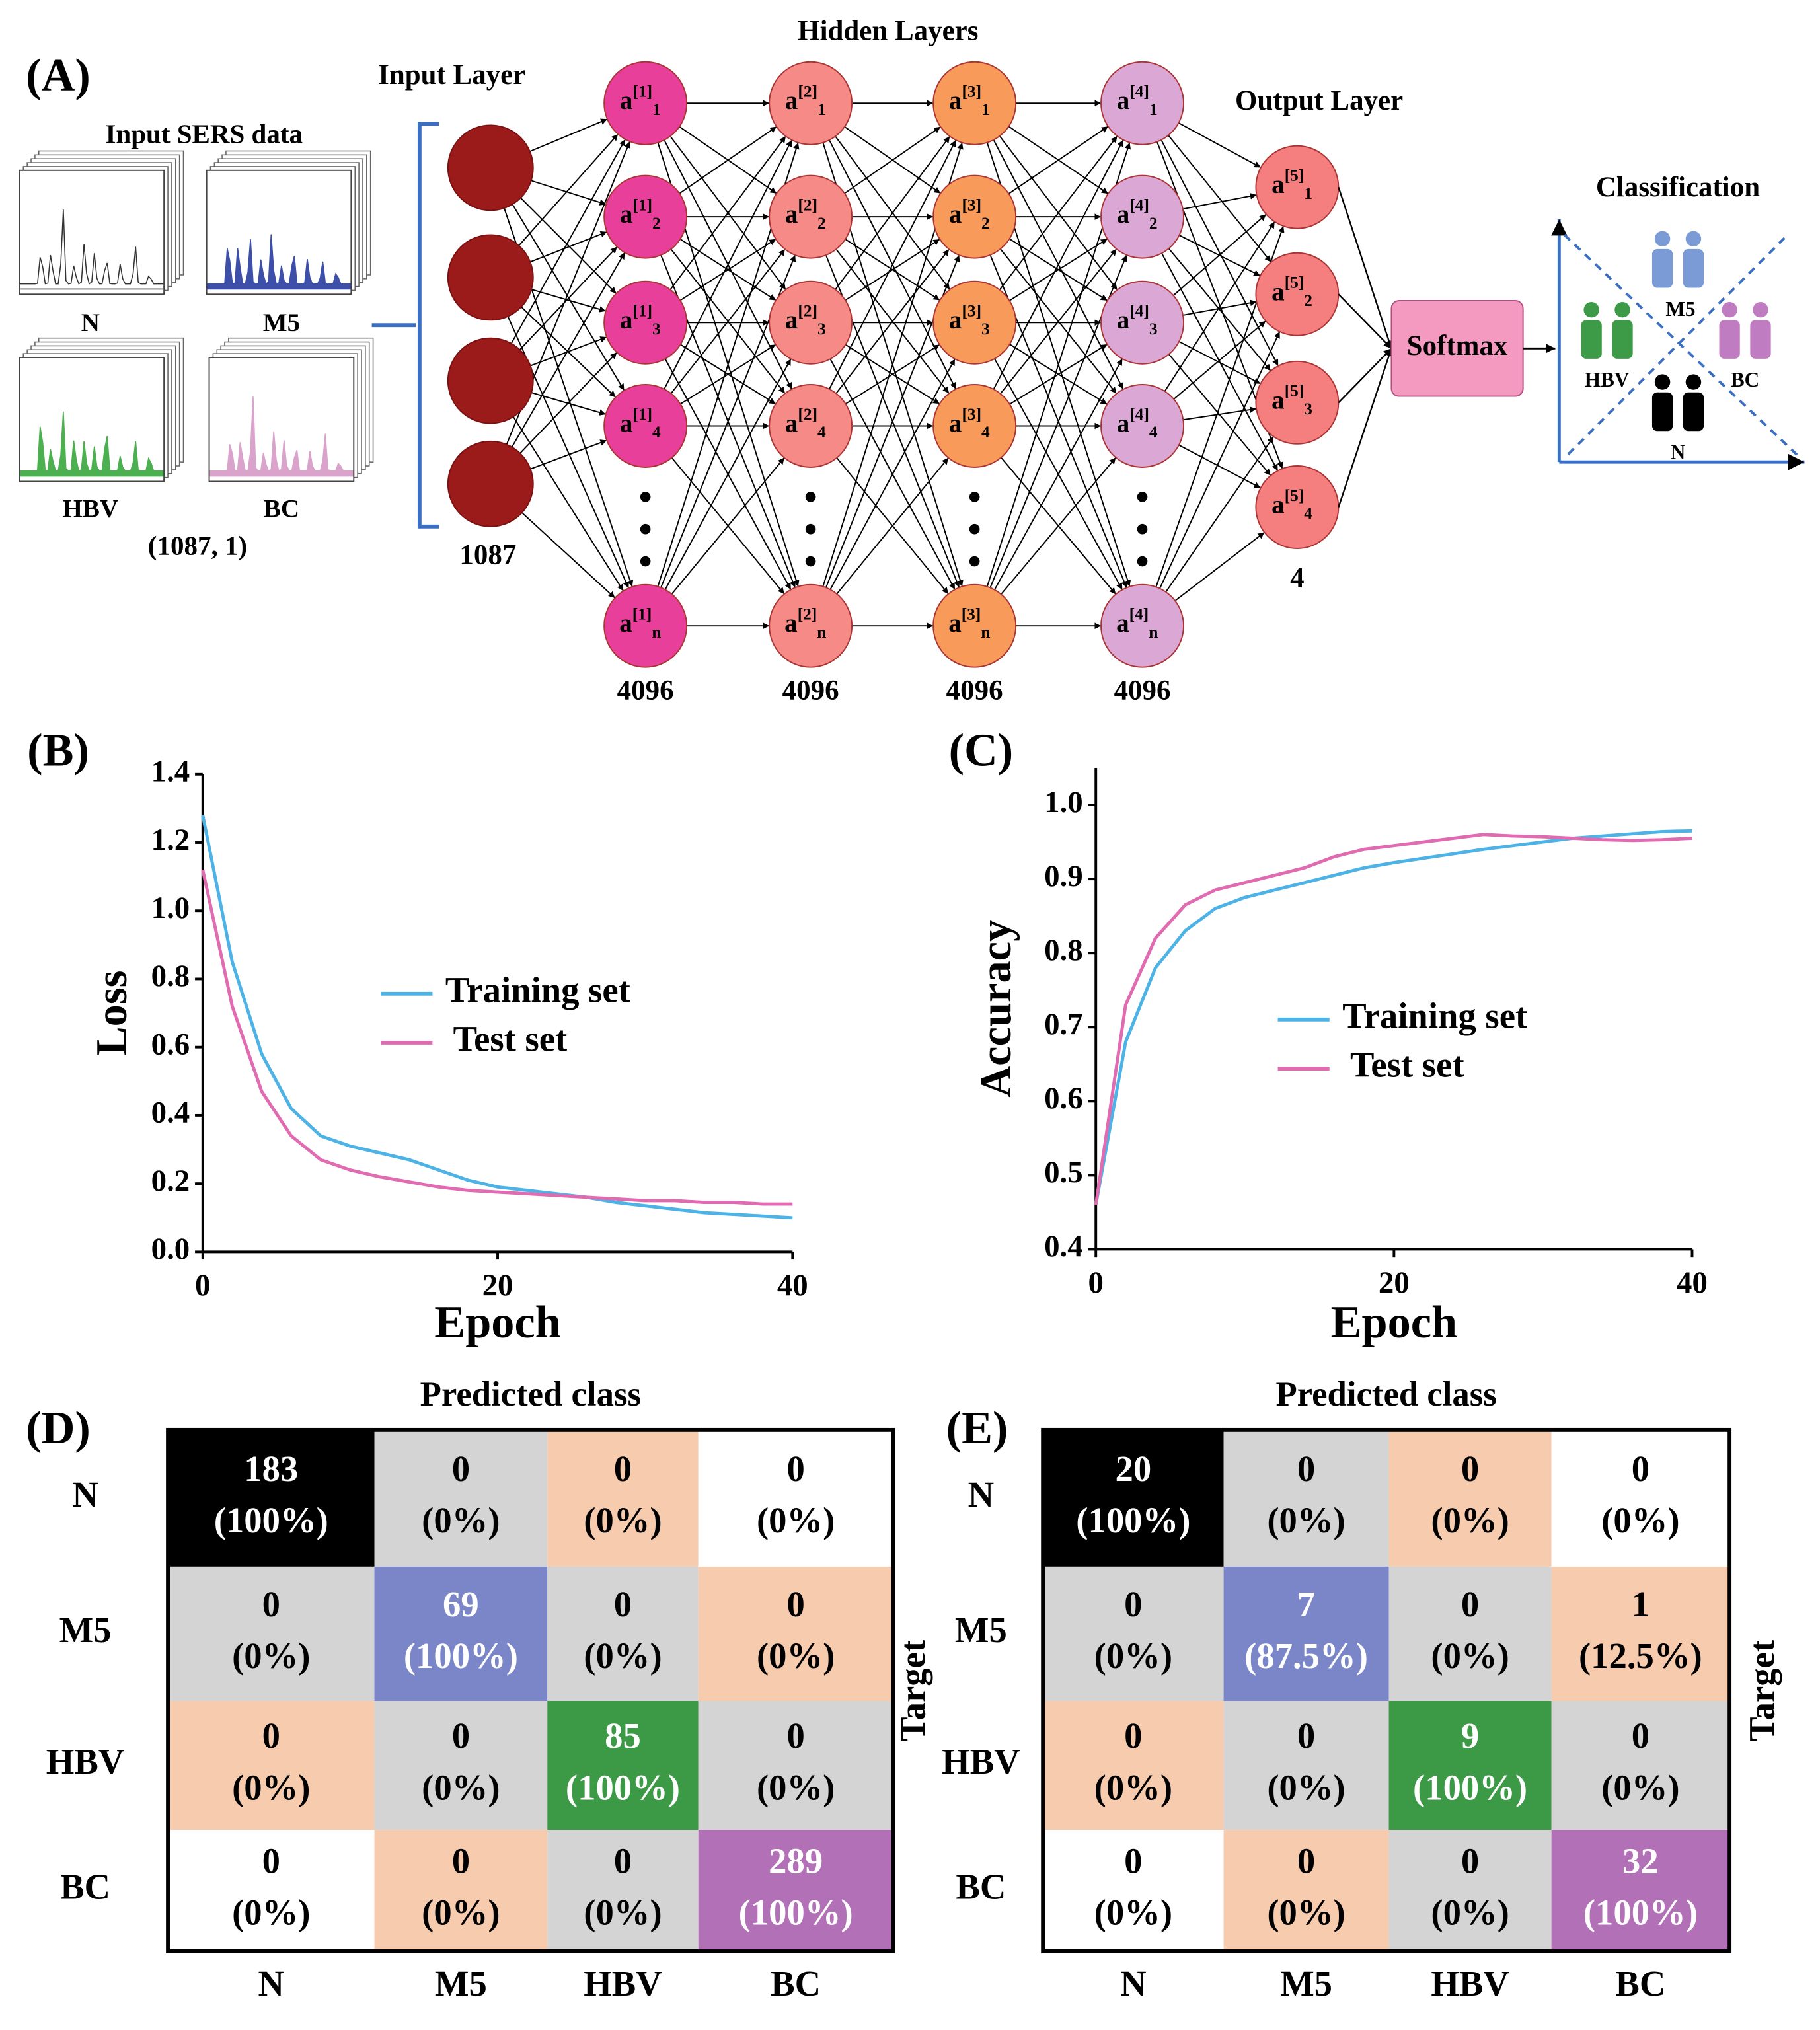 This screenshot has width=1820, height=2030. What do you see at coordinates (1394, 1282) in the screenshot?
I see `x-tick-label: 20` at bounding box center [1394, 1282].